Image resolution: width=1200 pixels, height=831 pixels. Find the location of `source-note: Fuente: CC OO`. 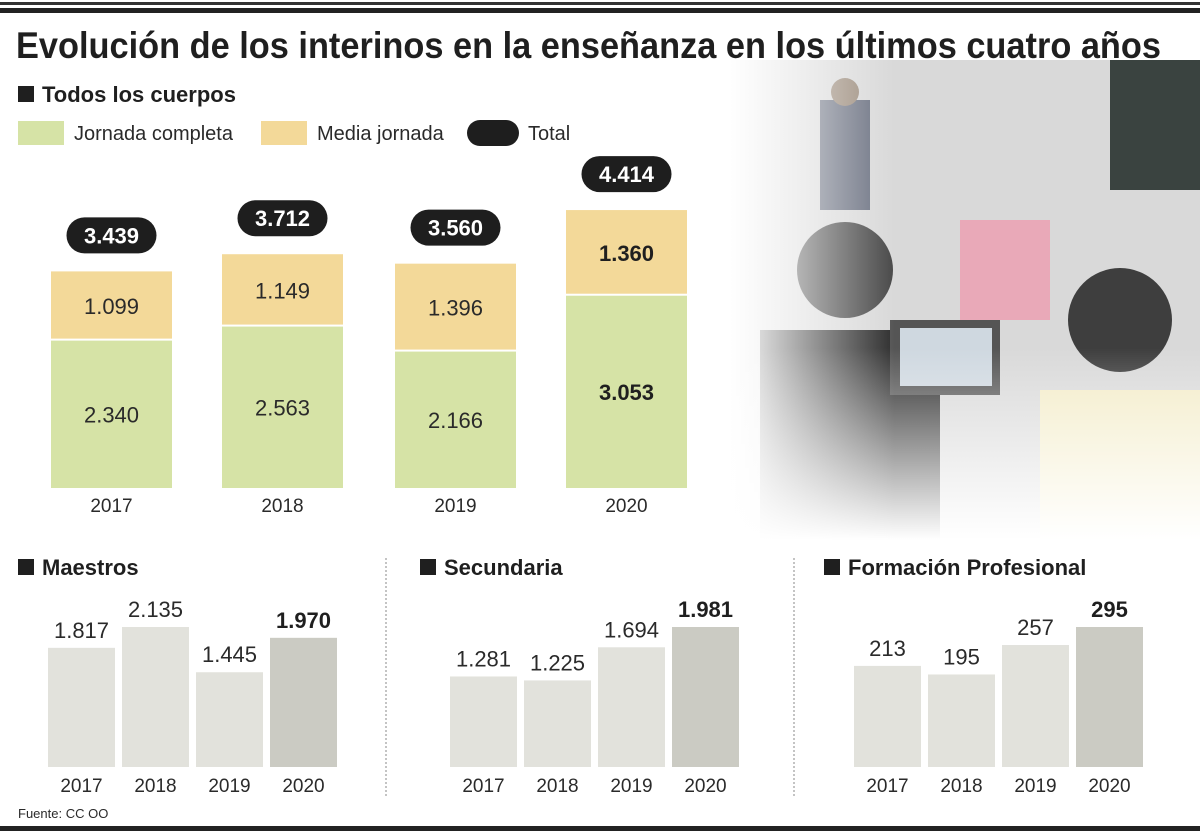

source-note: Fuente: CC OO is located at coordinates (63, 813).